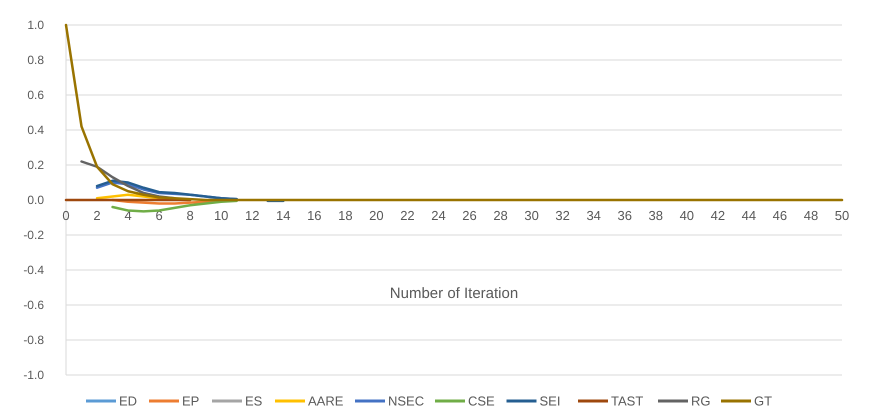 This screenshot has height=419, width=870. What do you see at coordinates (700, 401) in the screenshot?
I see `legend-label: RG` at bounding box center [700, 401].